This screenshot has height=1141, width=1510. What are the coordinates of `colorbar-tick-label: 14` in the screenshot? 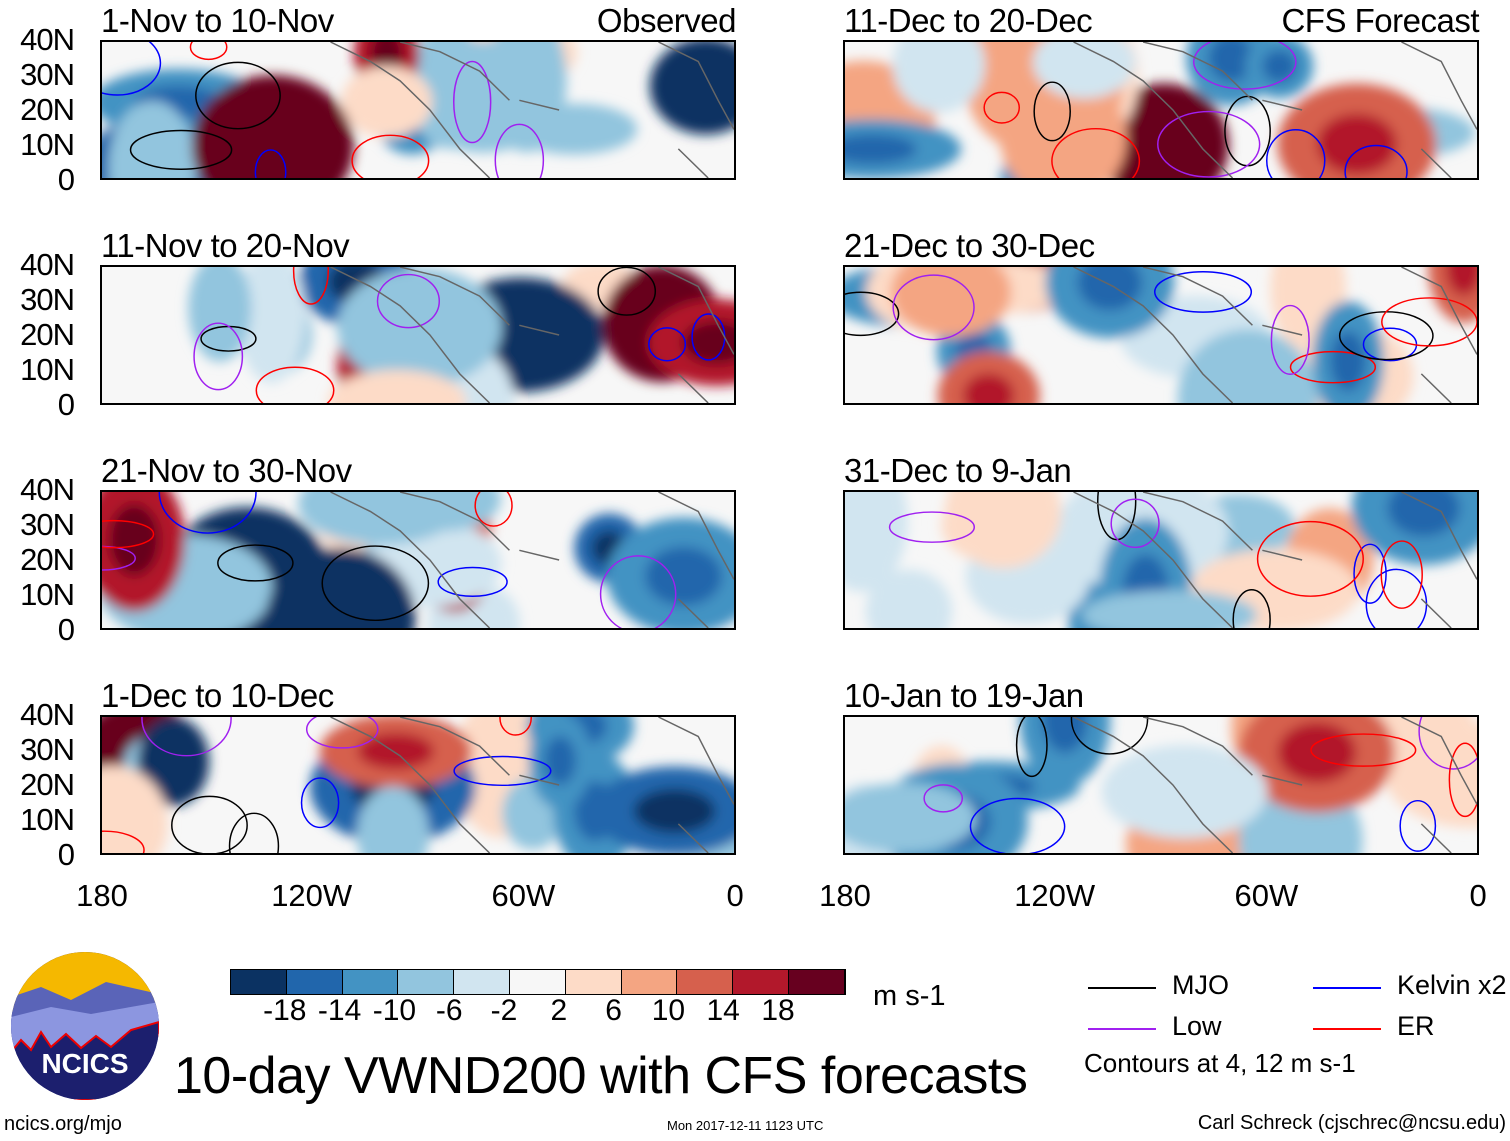 It's located at (723, 1010).